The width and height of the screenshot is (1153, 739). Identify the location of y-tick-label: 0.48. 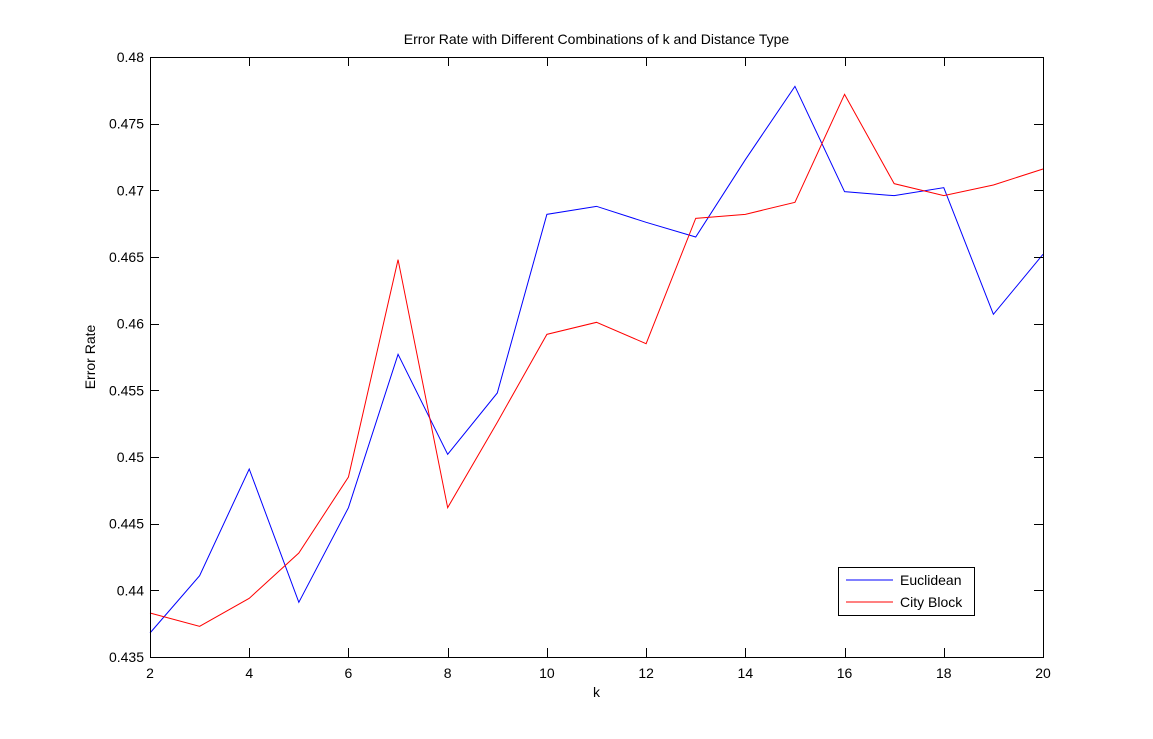
(130, 57).